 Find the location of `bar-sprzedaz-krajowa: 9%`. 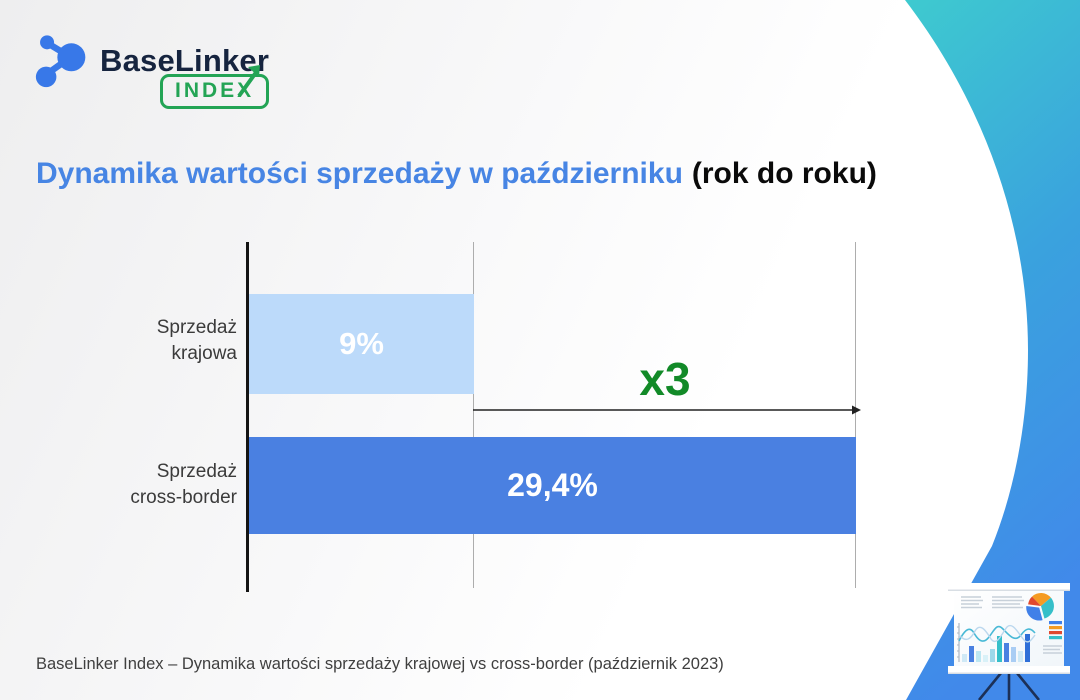

bar-sprzedaz-krajowa: 9% is located at coordinates (361, 344).